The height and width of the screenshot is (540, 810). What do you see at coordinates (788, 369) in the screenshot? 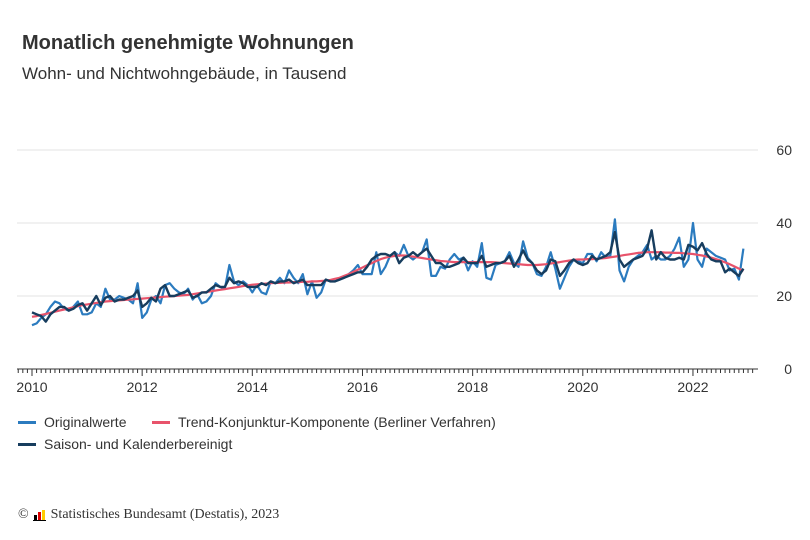
I see `y-tick-label: 0` at bounding box center [788, 369].